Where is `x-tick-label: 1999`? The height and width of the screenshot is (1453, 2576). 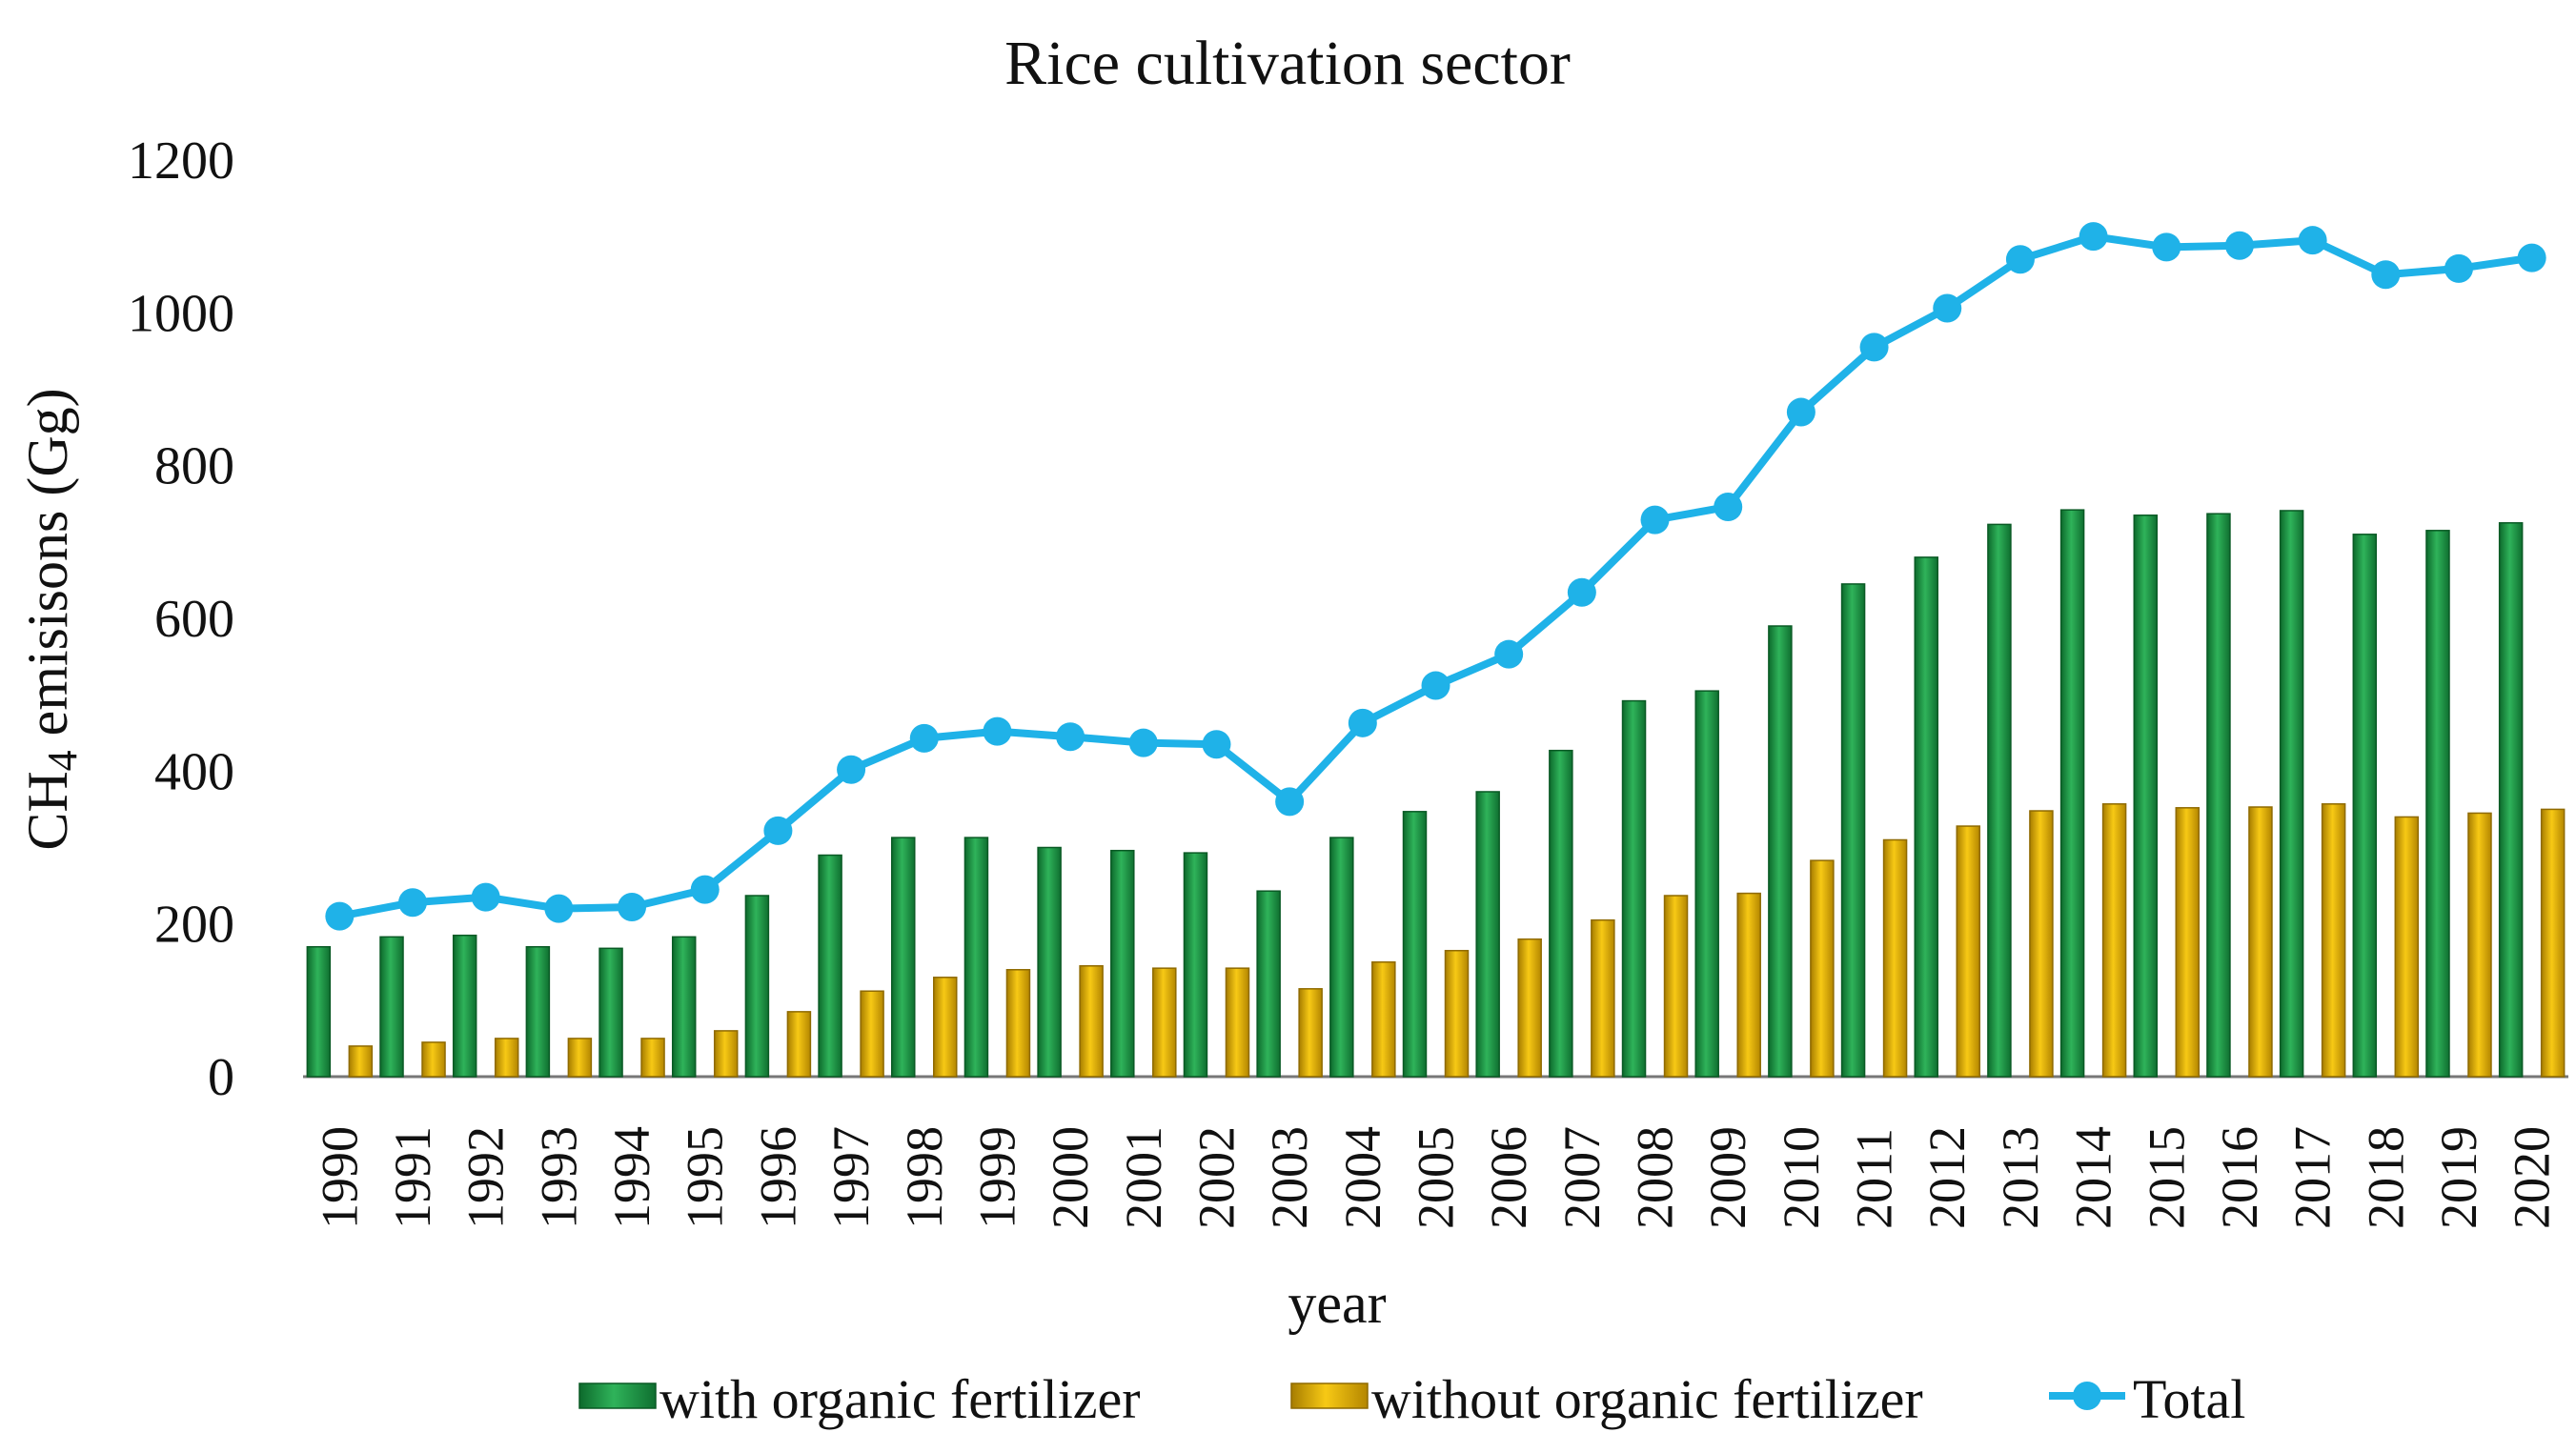
x-tick-label: 1999 is located at coordinates (997, 1177).